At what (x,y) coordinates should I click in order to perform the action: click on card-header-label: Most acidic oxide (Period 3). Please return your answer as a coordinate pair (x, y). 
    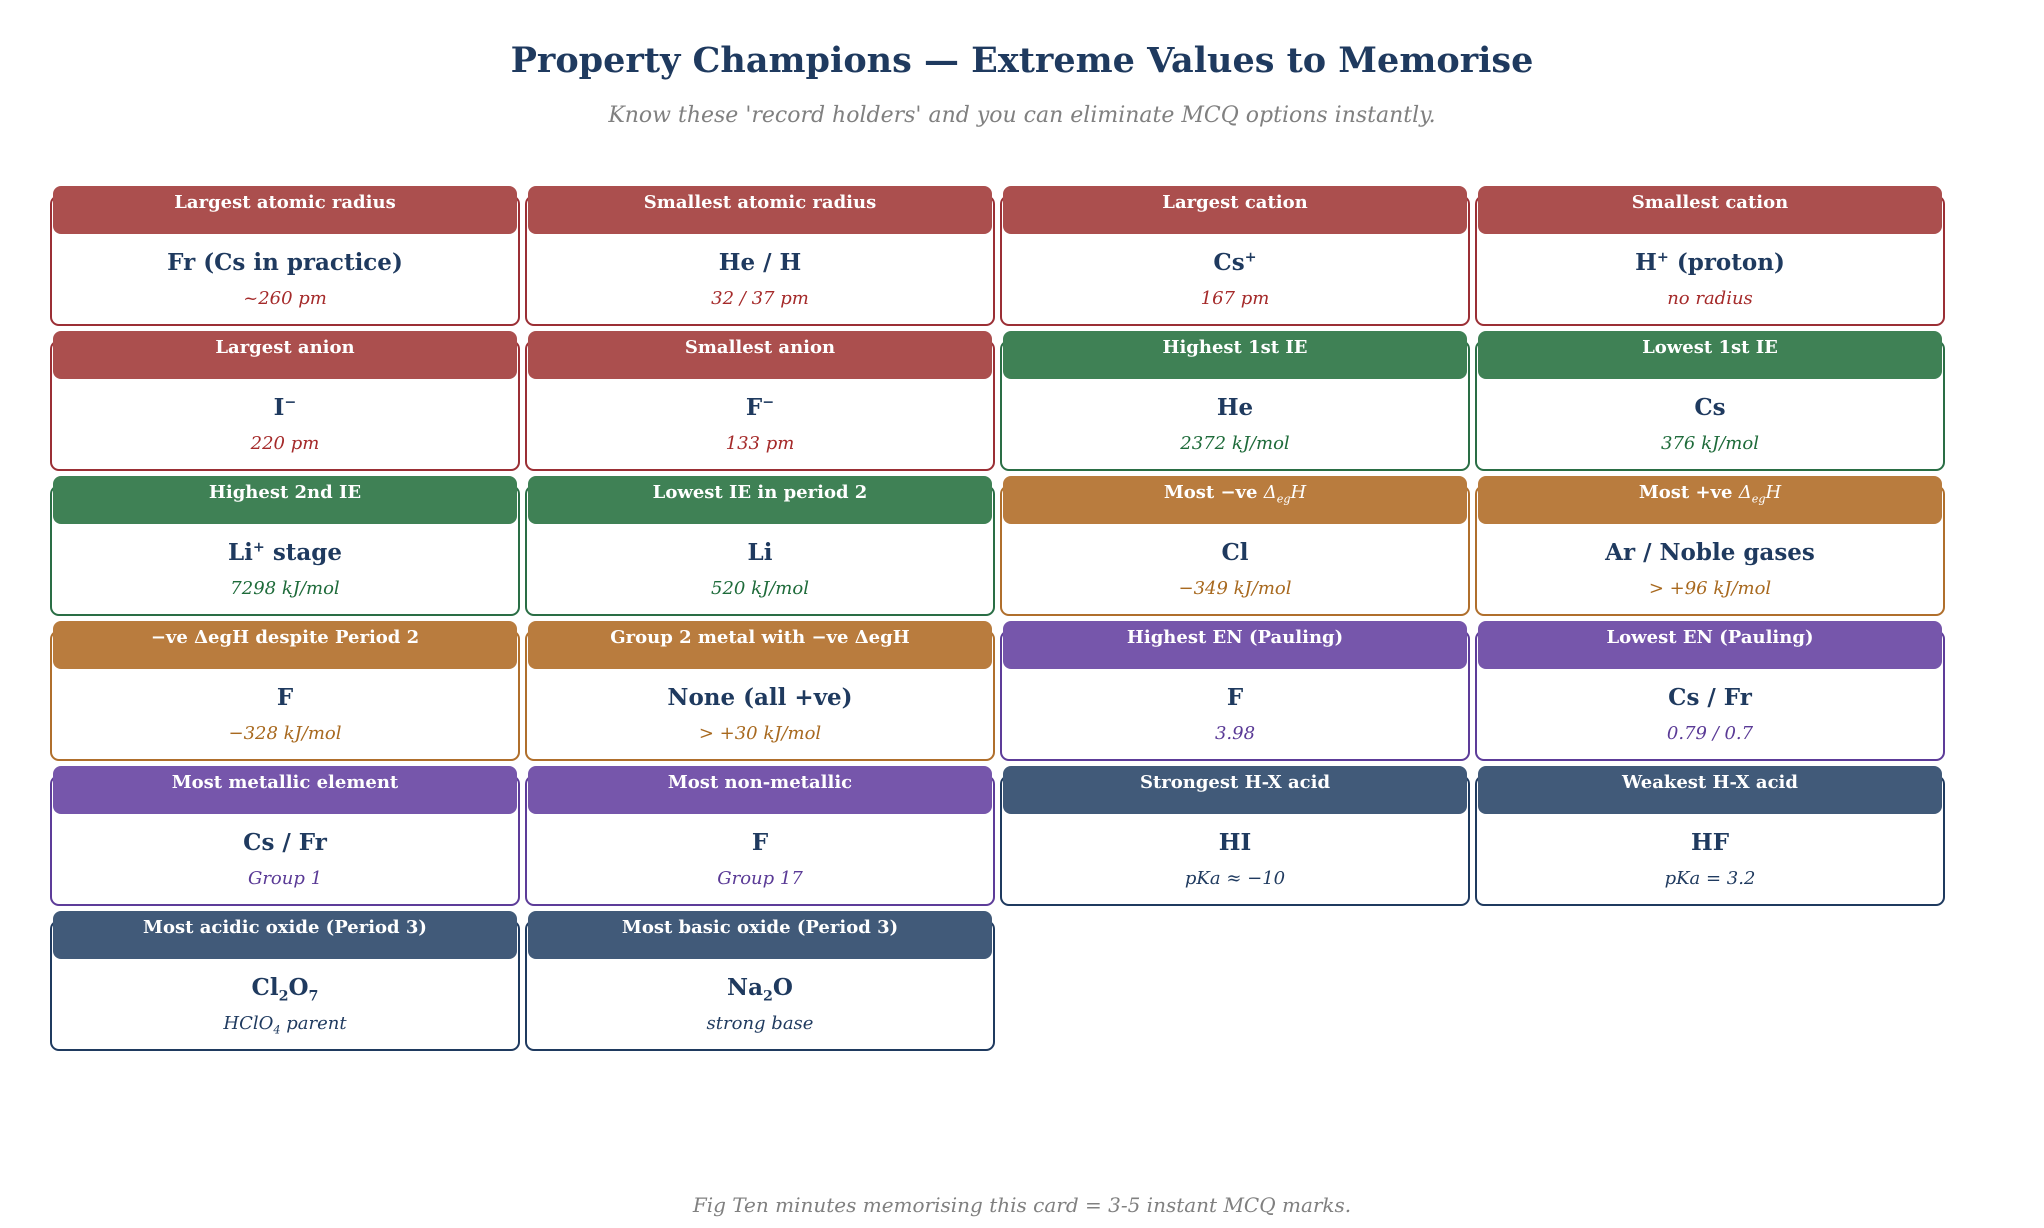
    Looking at the image, I should click on (285, 927).